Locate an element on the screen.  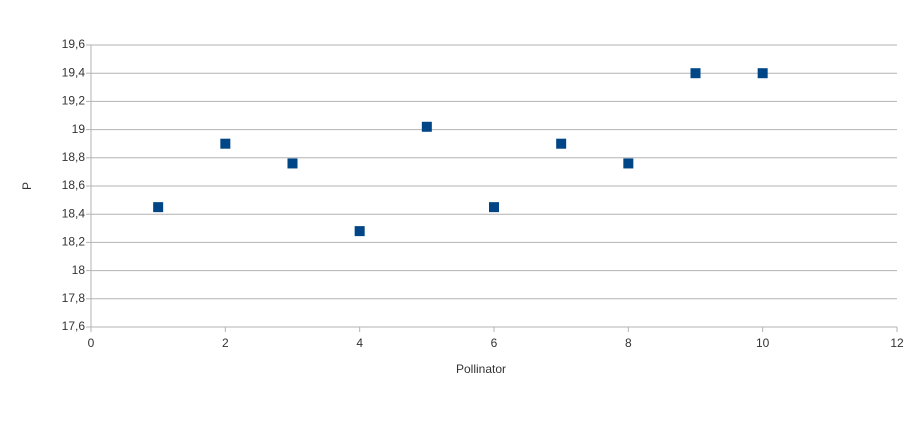
x-tick-label: 12 is located at coordinates (897, 343).